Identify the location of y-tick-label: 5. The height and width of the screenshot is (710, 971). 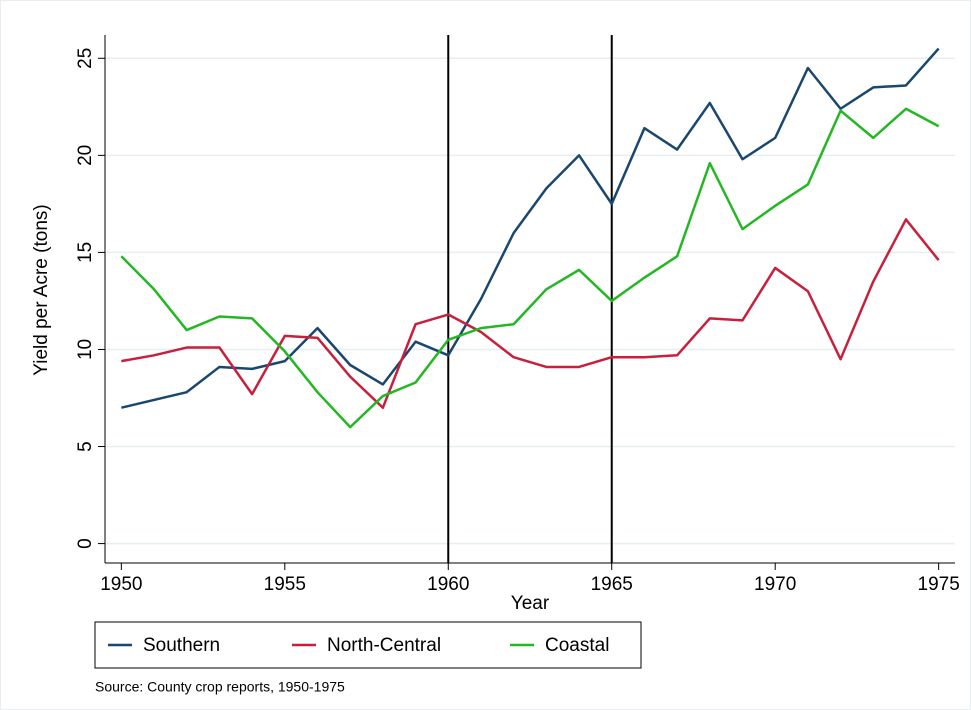
(85, 446).